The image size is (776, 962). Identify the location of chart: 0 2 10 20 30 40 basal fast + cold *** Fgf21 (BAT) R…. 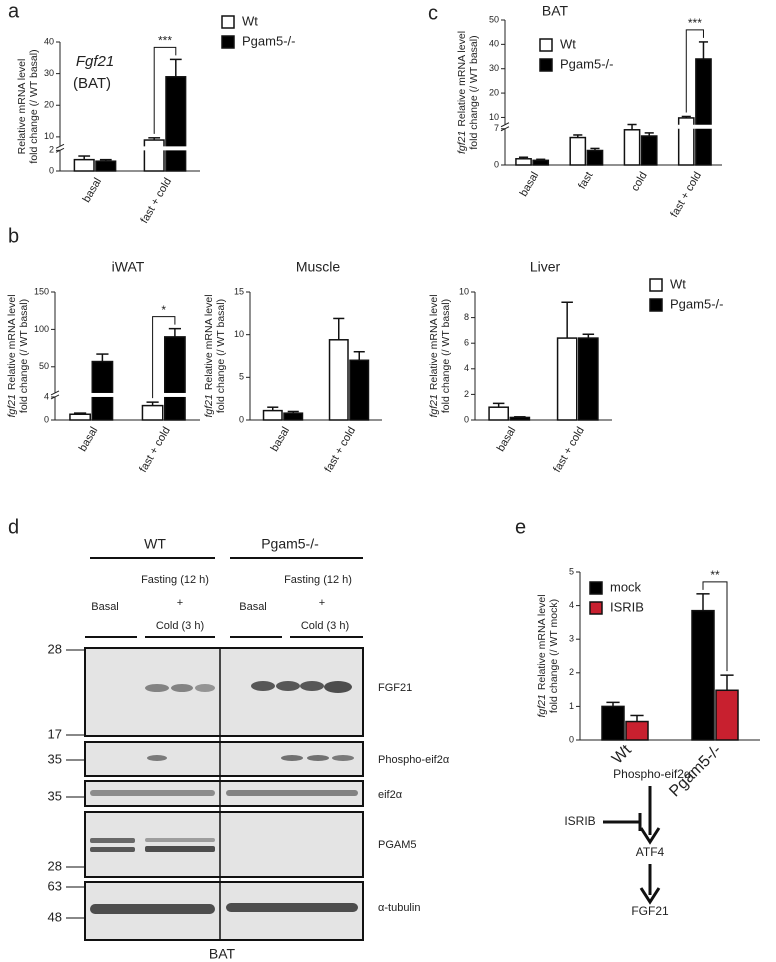
(156, 119).